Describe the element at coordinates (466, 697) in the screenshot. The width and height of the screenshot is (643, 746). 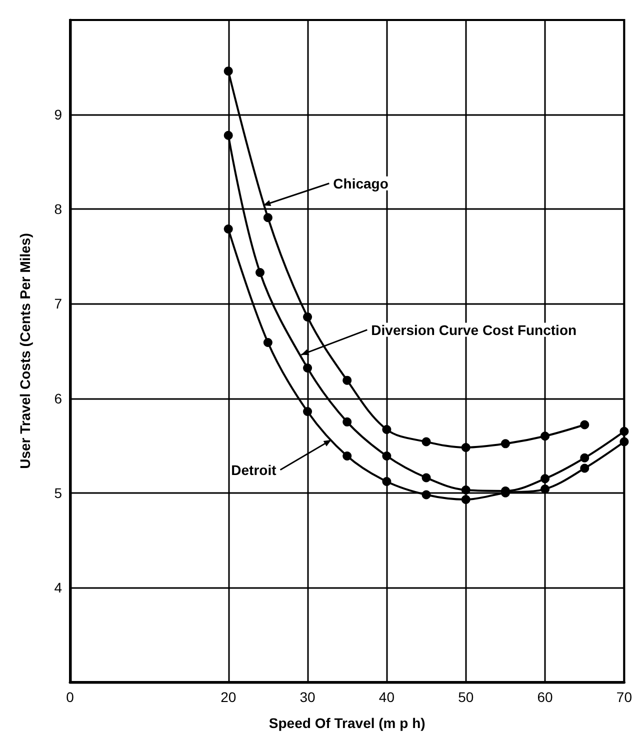
I see `x-tick-label: 50` at that location.